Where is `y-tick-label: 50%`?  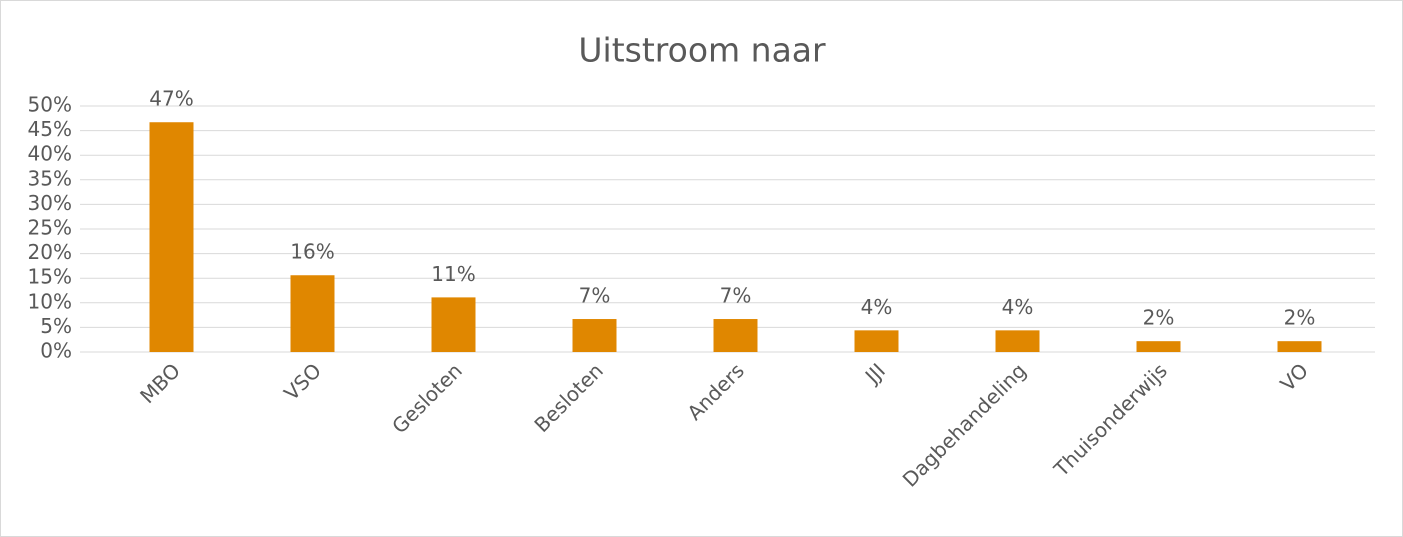 y-tick-label: 50% is located at coordinates (50, 105).